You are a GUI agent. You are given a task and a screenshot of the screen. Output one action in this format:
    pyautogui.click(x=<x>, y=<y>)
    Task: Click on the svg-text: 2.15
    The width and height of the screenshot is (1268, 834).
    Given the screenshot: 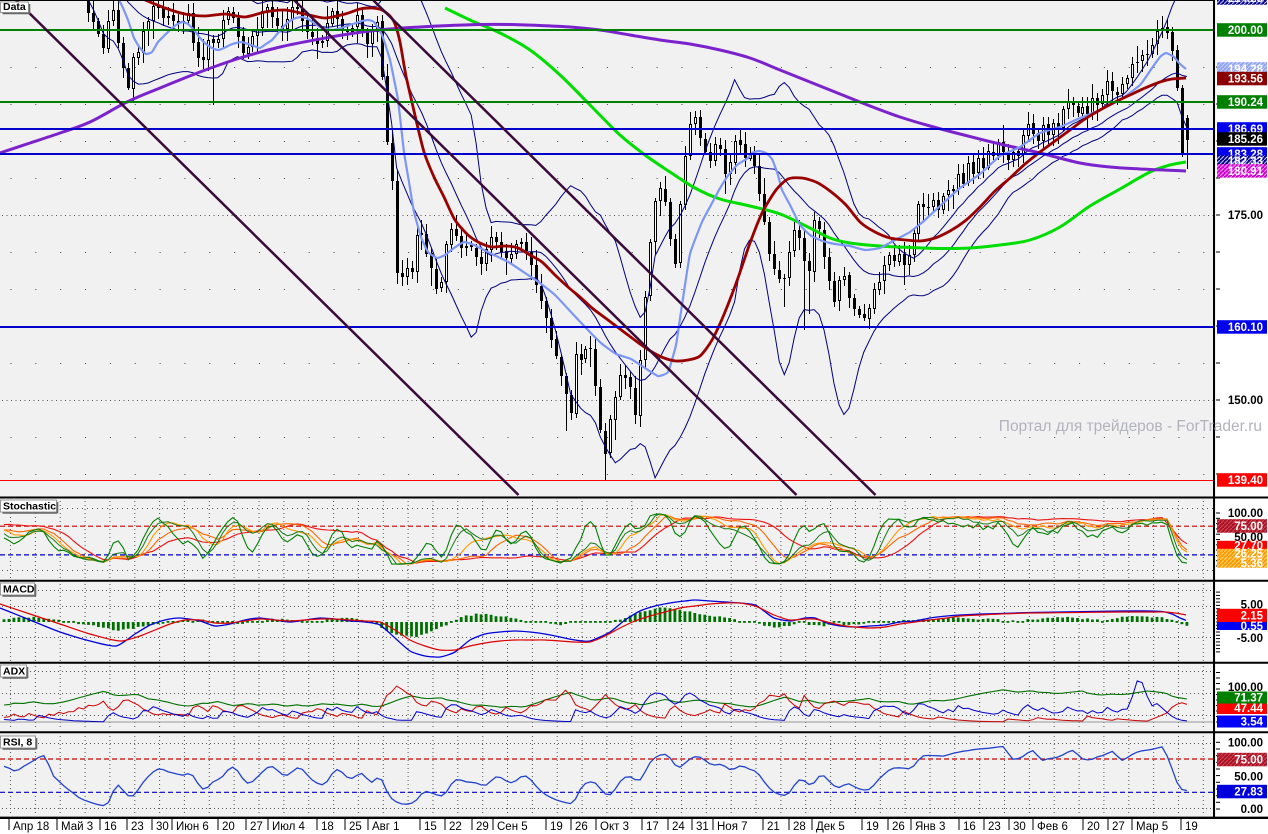 What is the action you would take?
    pyautogui.click(x=1252, y=617)
    